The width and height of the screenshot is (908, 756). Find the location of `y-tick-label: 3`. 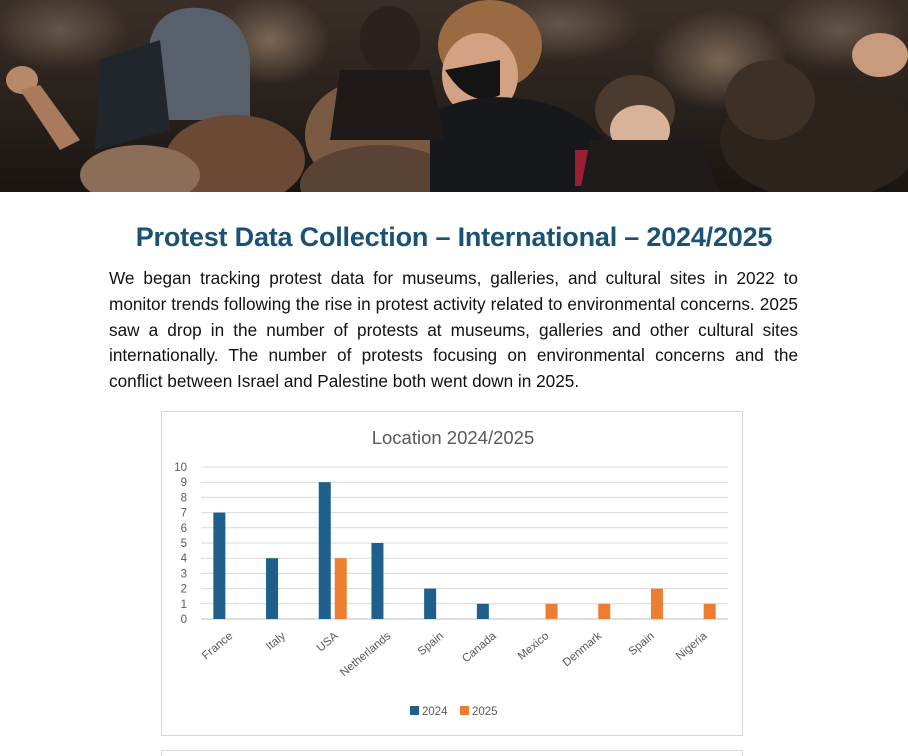

y-tick-label: 3 is located at coordinates (184, 574).